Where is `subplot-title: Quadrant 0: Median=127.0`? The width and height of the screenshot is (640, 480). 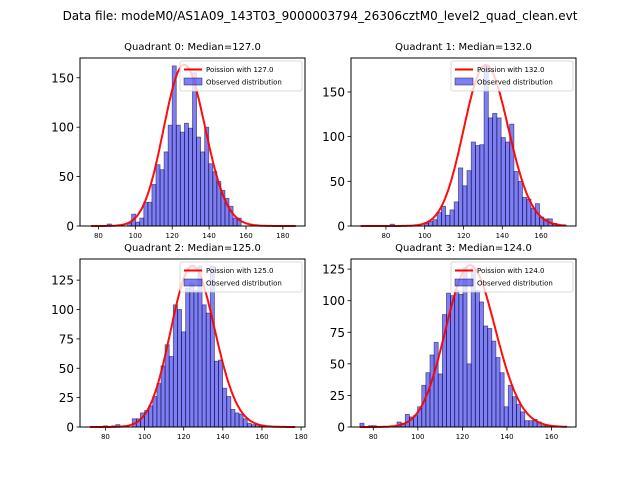
subplot-title: Quadrant 0: Median=127.0 is located at coordinates (192, 47).